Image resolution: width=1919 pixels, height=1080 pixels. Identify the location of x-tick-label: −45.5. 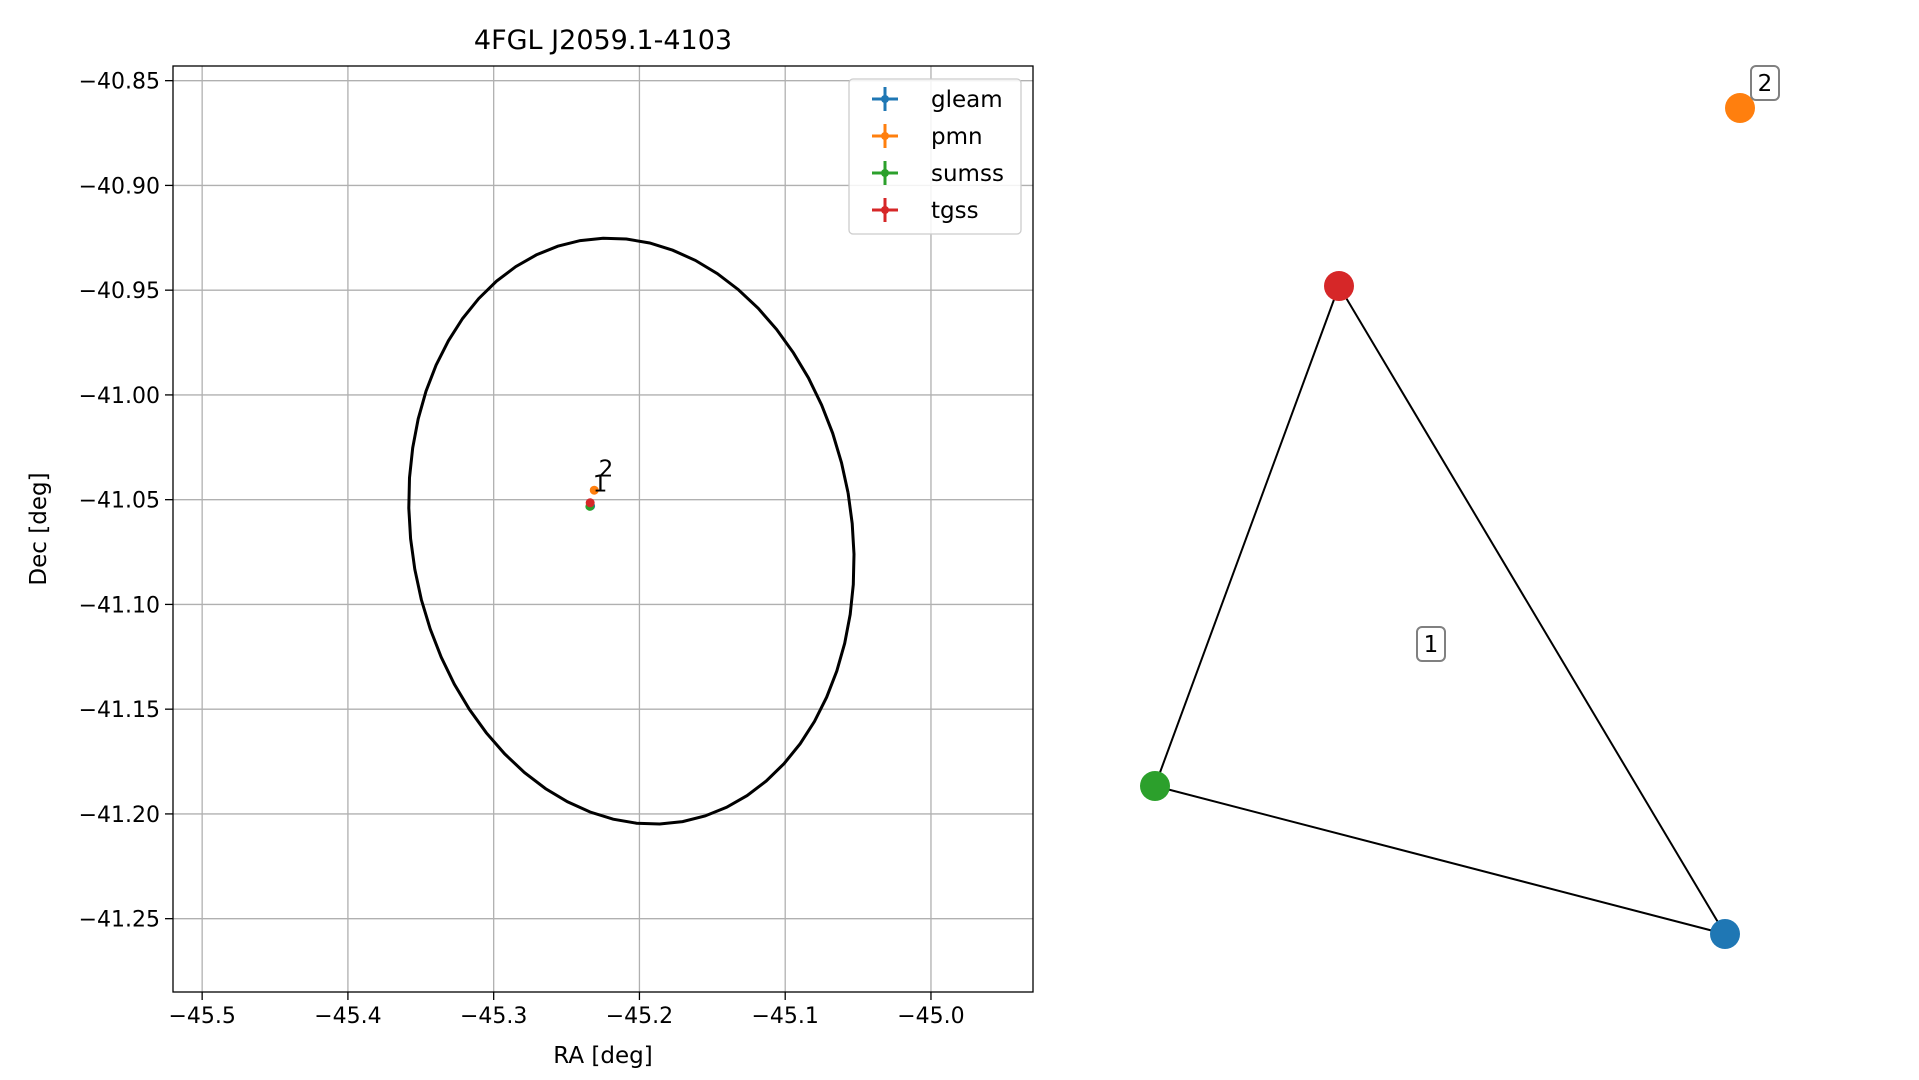
(201, 1016).